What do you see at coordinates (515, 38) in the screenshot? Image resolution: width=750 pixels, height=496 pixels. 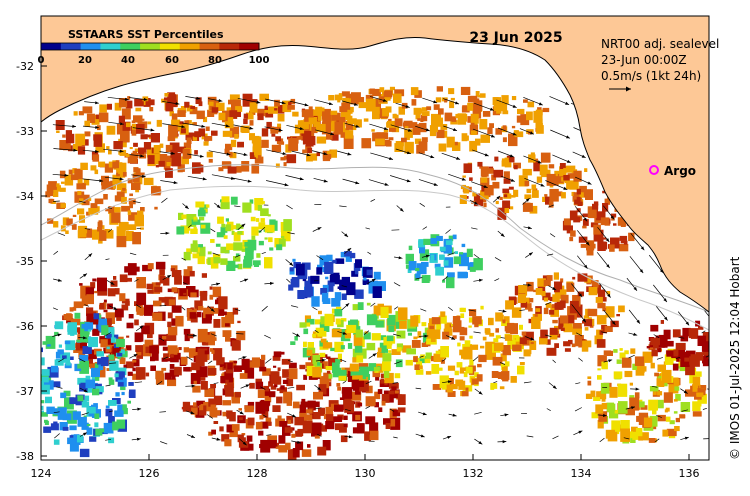 I see `map-date-title: 23 Jun 2025` at bounding box center [515, 38].